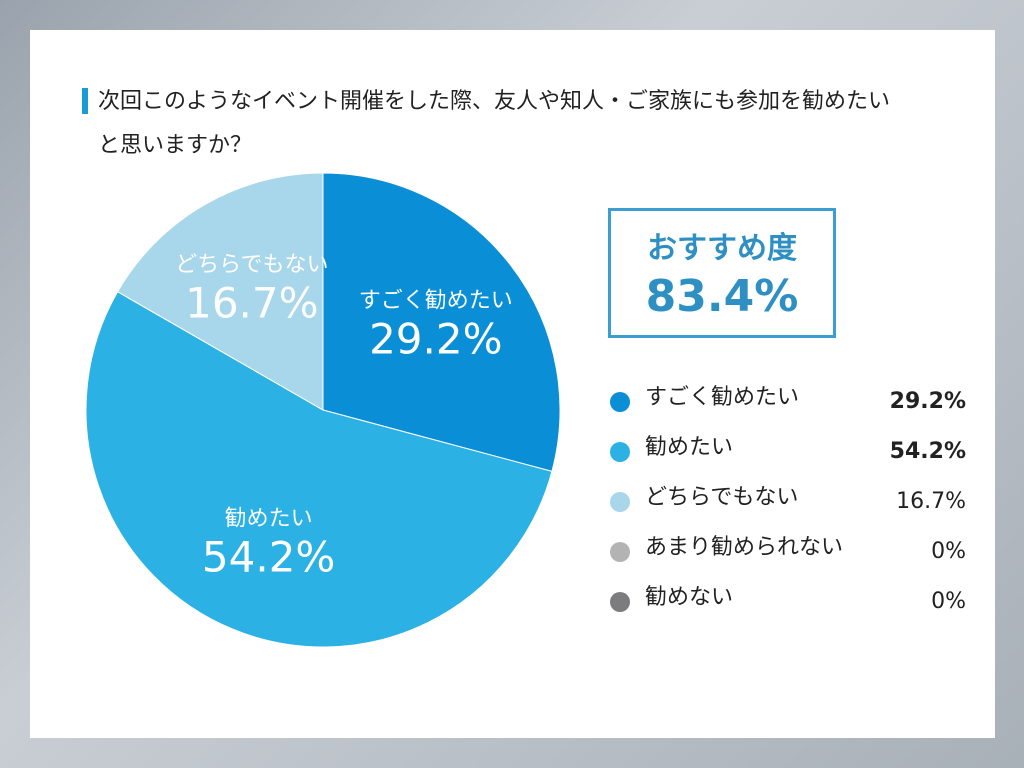 This screenshot has width=1024, height=768. What do you see at coordinates (689, 597) in the screenshot?
I see `legend-label: 勧めない` at bounding box center [689, 597].